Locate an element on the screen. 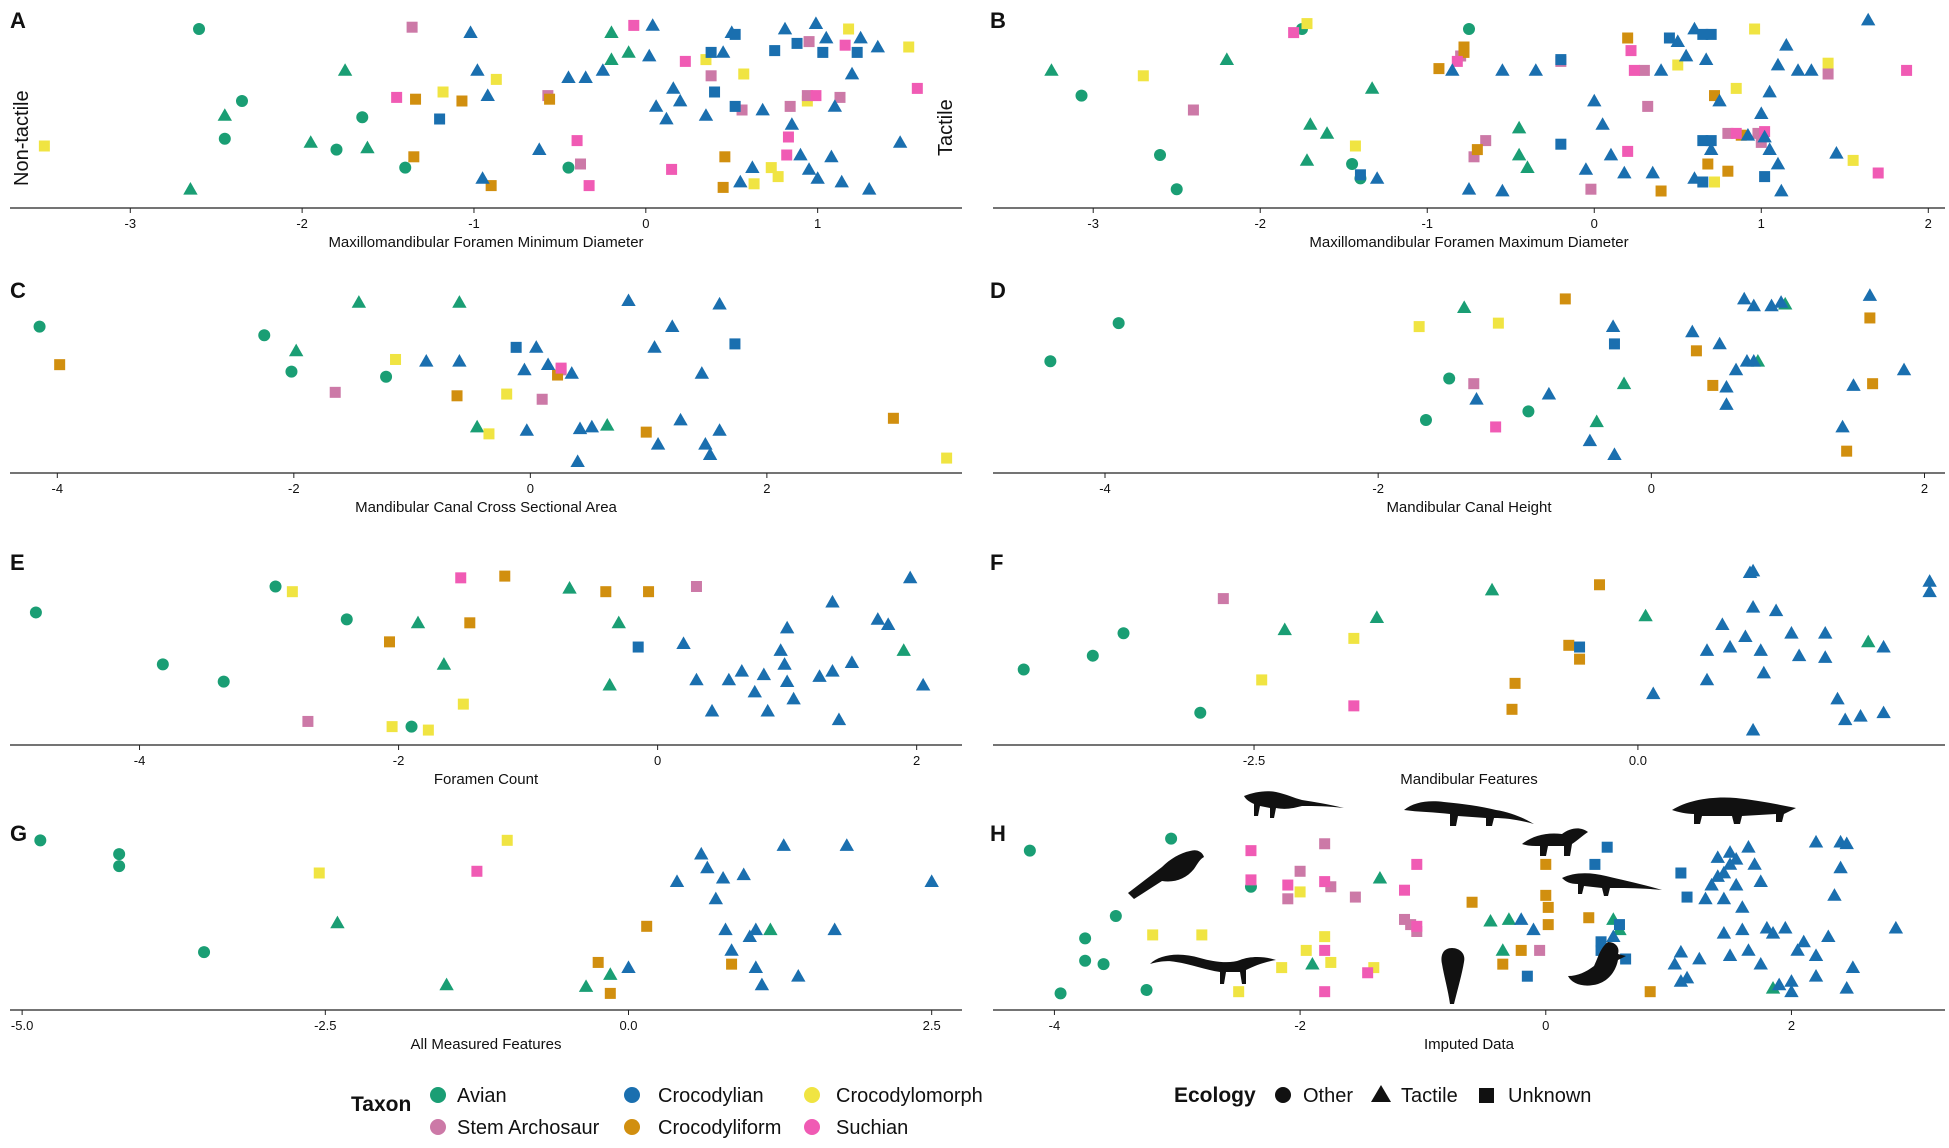 This screenshot has height=1148, width=1949. legend-taxon-label: Suchian is located at coordinates (872, 1128).